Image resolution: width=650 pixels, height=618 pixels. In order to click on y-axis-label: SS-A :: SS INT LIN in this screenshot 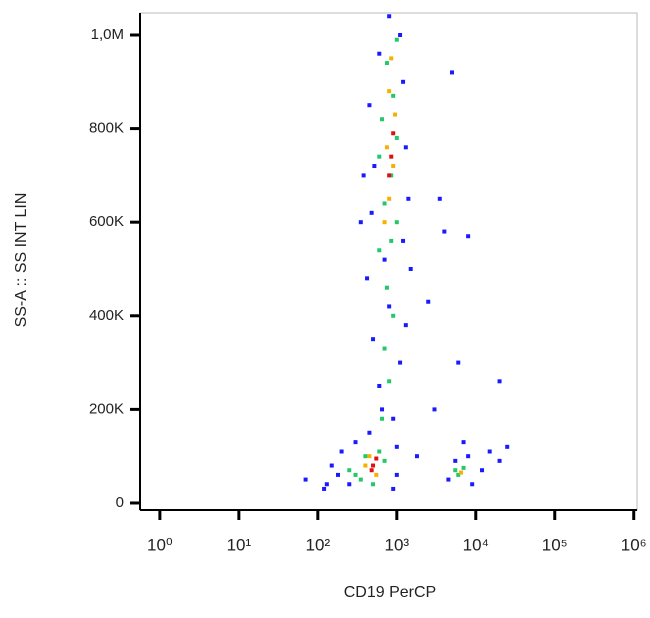, I will do `click(21, 260)`.